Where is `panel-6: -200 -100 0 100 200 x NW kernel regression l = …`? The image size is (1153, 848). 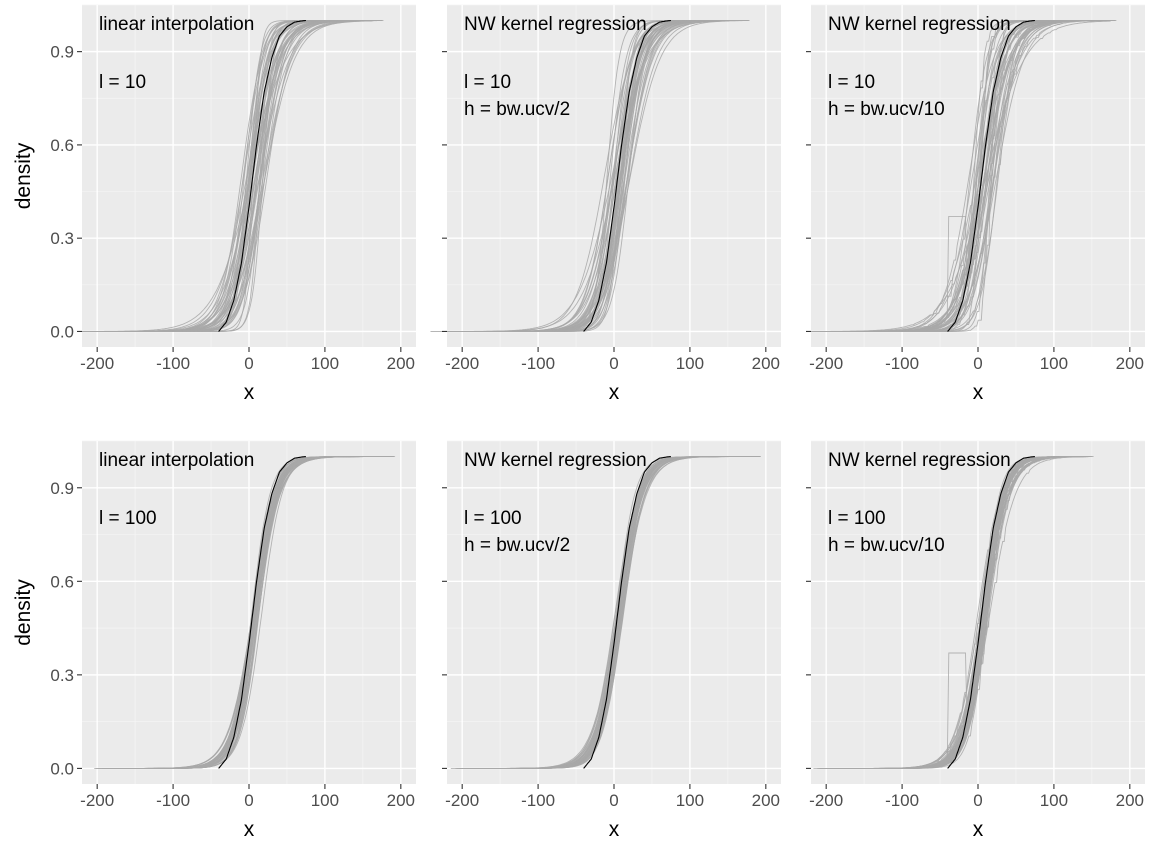
panel-6: -200 -100 0 100 200 x NW kernel regression l = … is located at coordinates (975, 640).